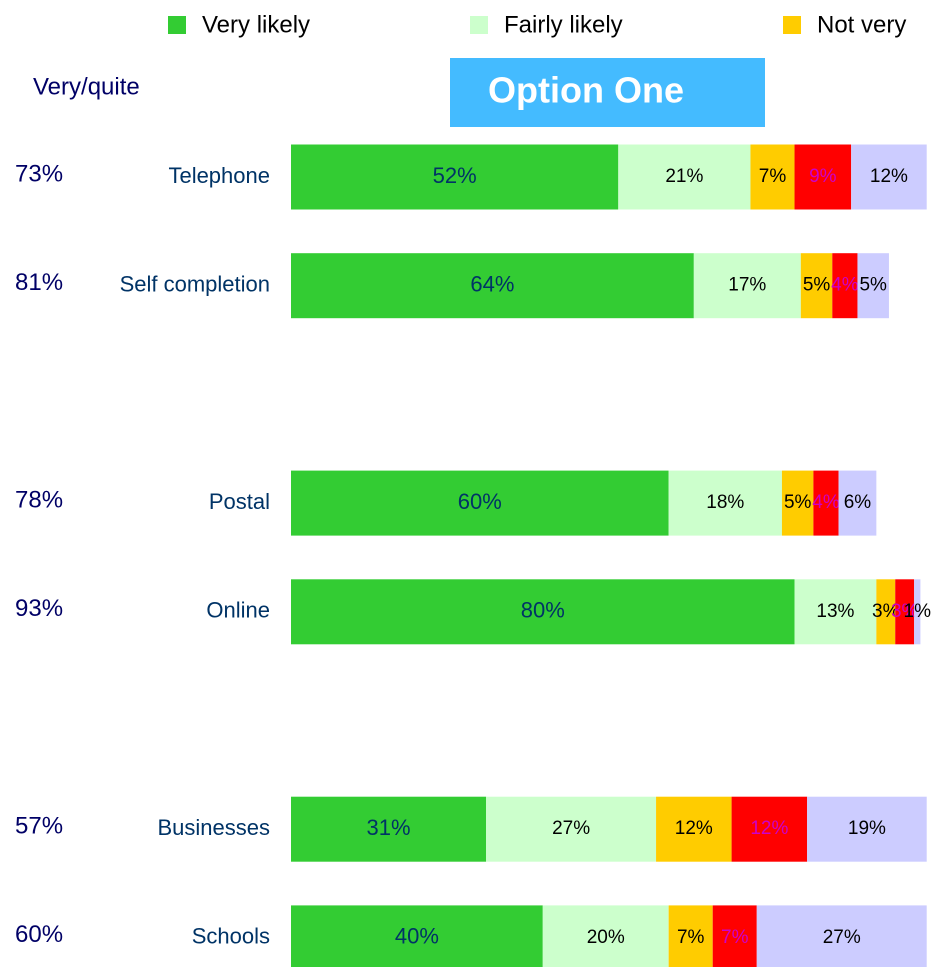 This screenshot has height=967, width=934. Describe the element at coordinates (239, 501) in the screenshot. I see `category-label: Postal` at that location.